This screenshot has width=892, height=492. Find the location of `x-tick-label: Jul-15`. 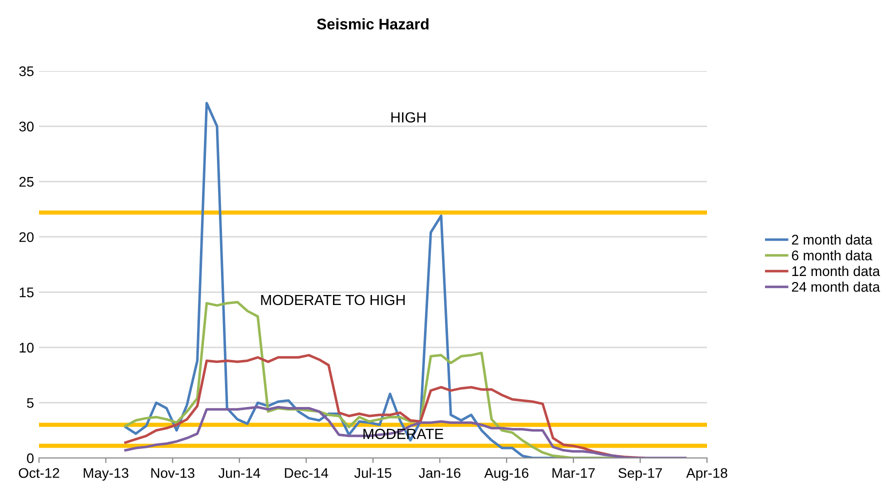

x-tick-label: Jul-15 is located at coordinates (373, 473).